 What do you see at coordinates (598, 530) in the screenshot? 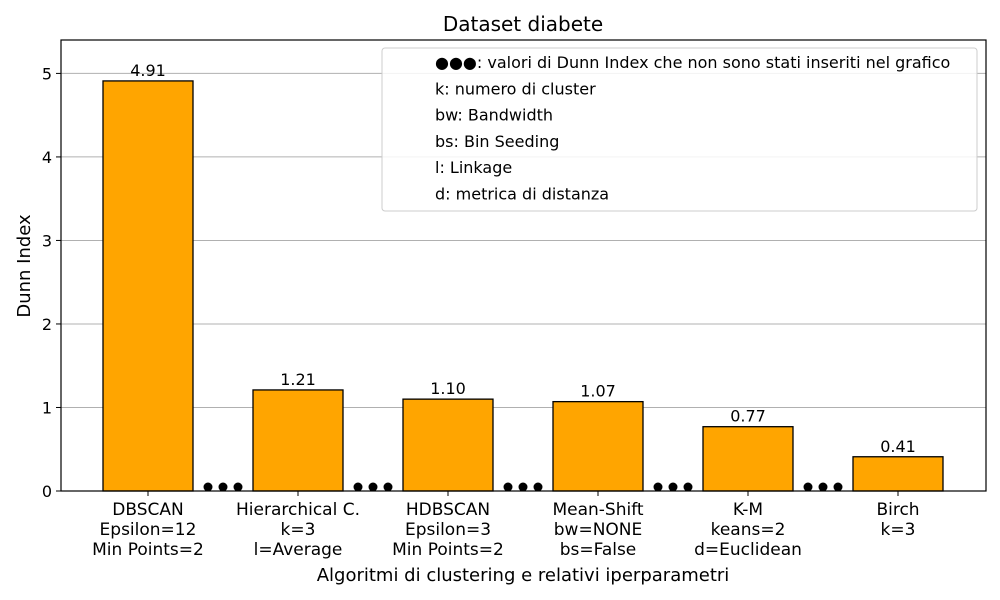
I see `x-tick-label: bw=NONE` at bounding box center [598, 530].